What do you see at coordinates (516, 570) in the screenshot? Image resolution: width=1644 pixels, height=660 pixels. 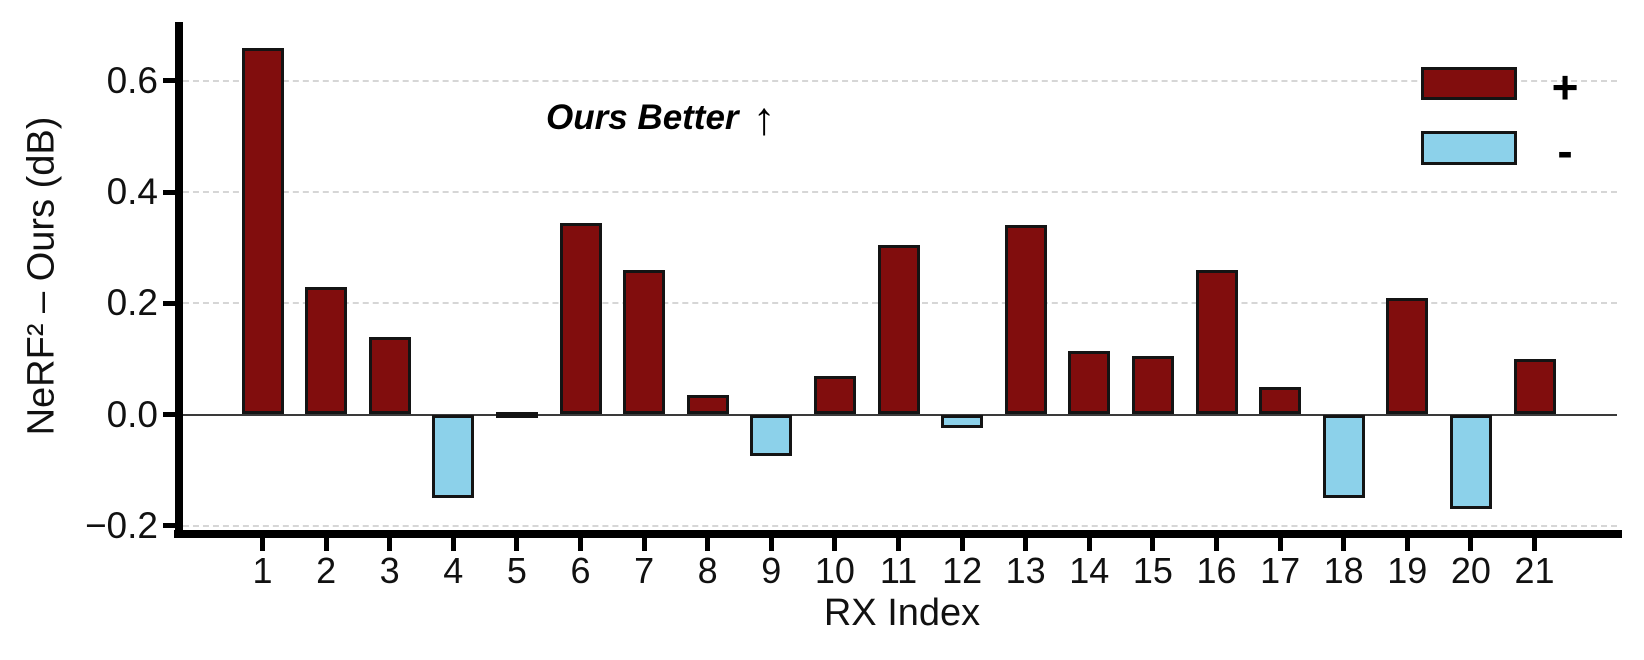 I see `x-tick-label: 5` at bounding box center [516, 570].